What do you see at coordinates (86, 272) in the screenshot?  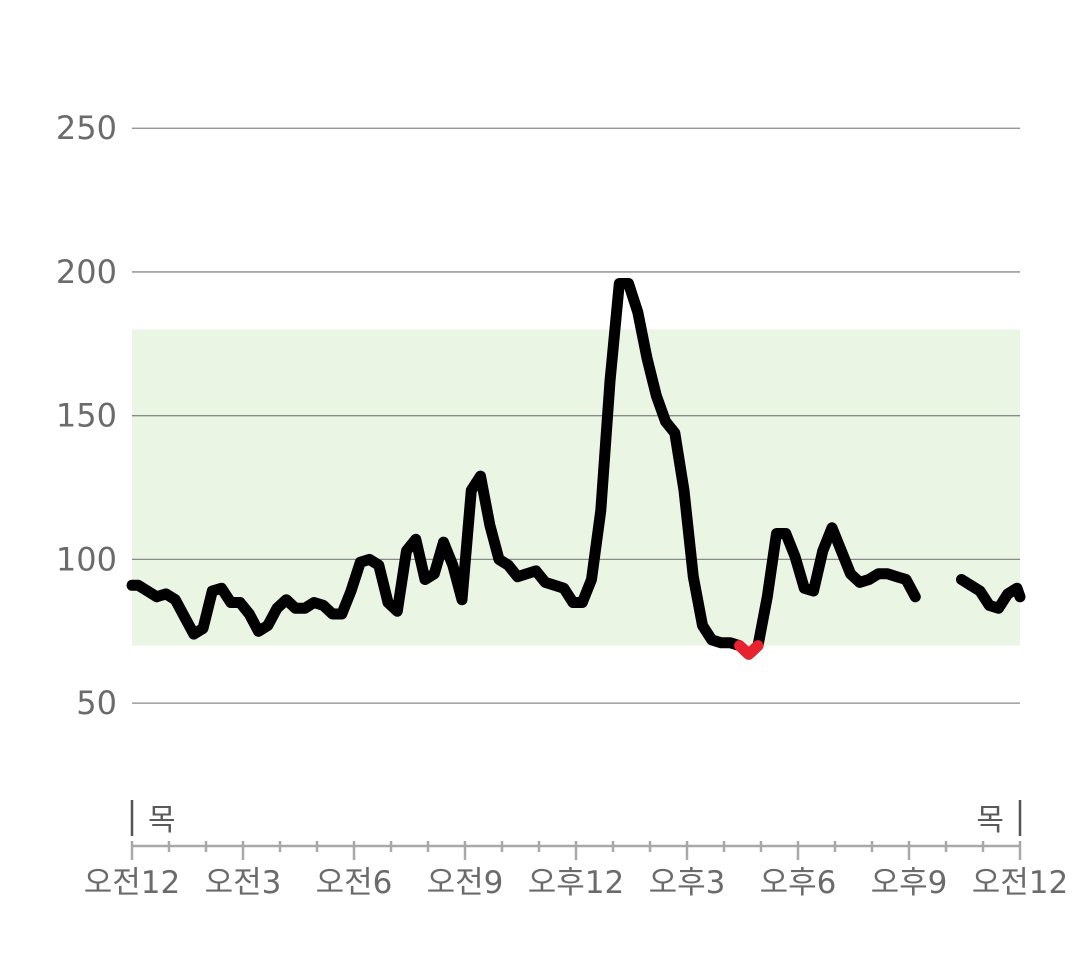 I see `y-tick-label-200: 200` at bounding box center [86, 272].